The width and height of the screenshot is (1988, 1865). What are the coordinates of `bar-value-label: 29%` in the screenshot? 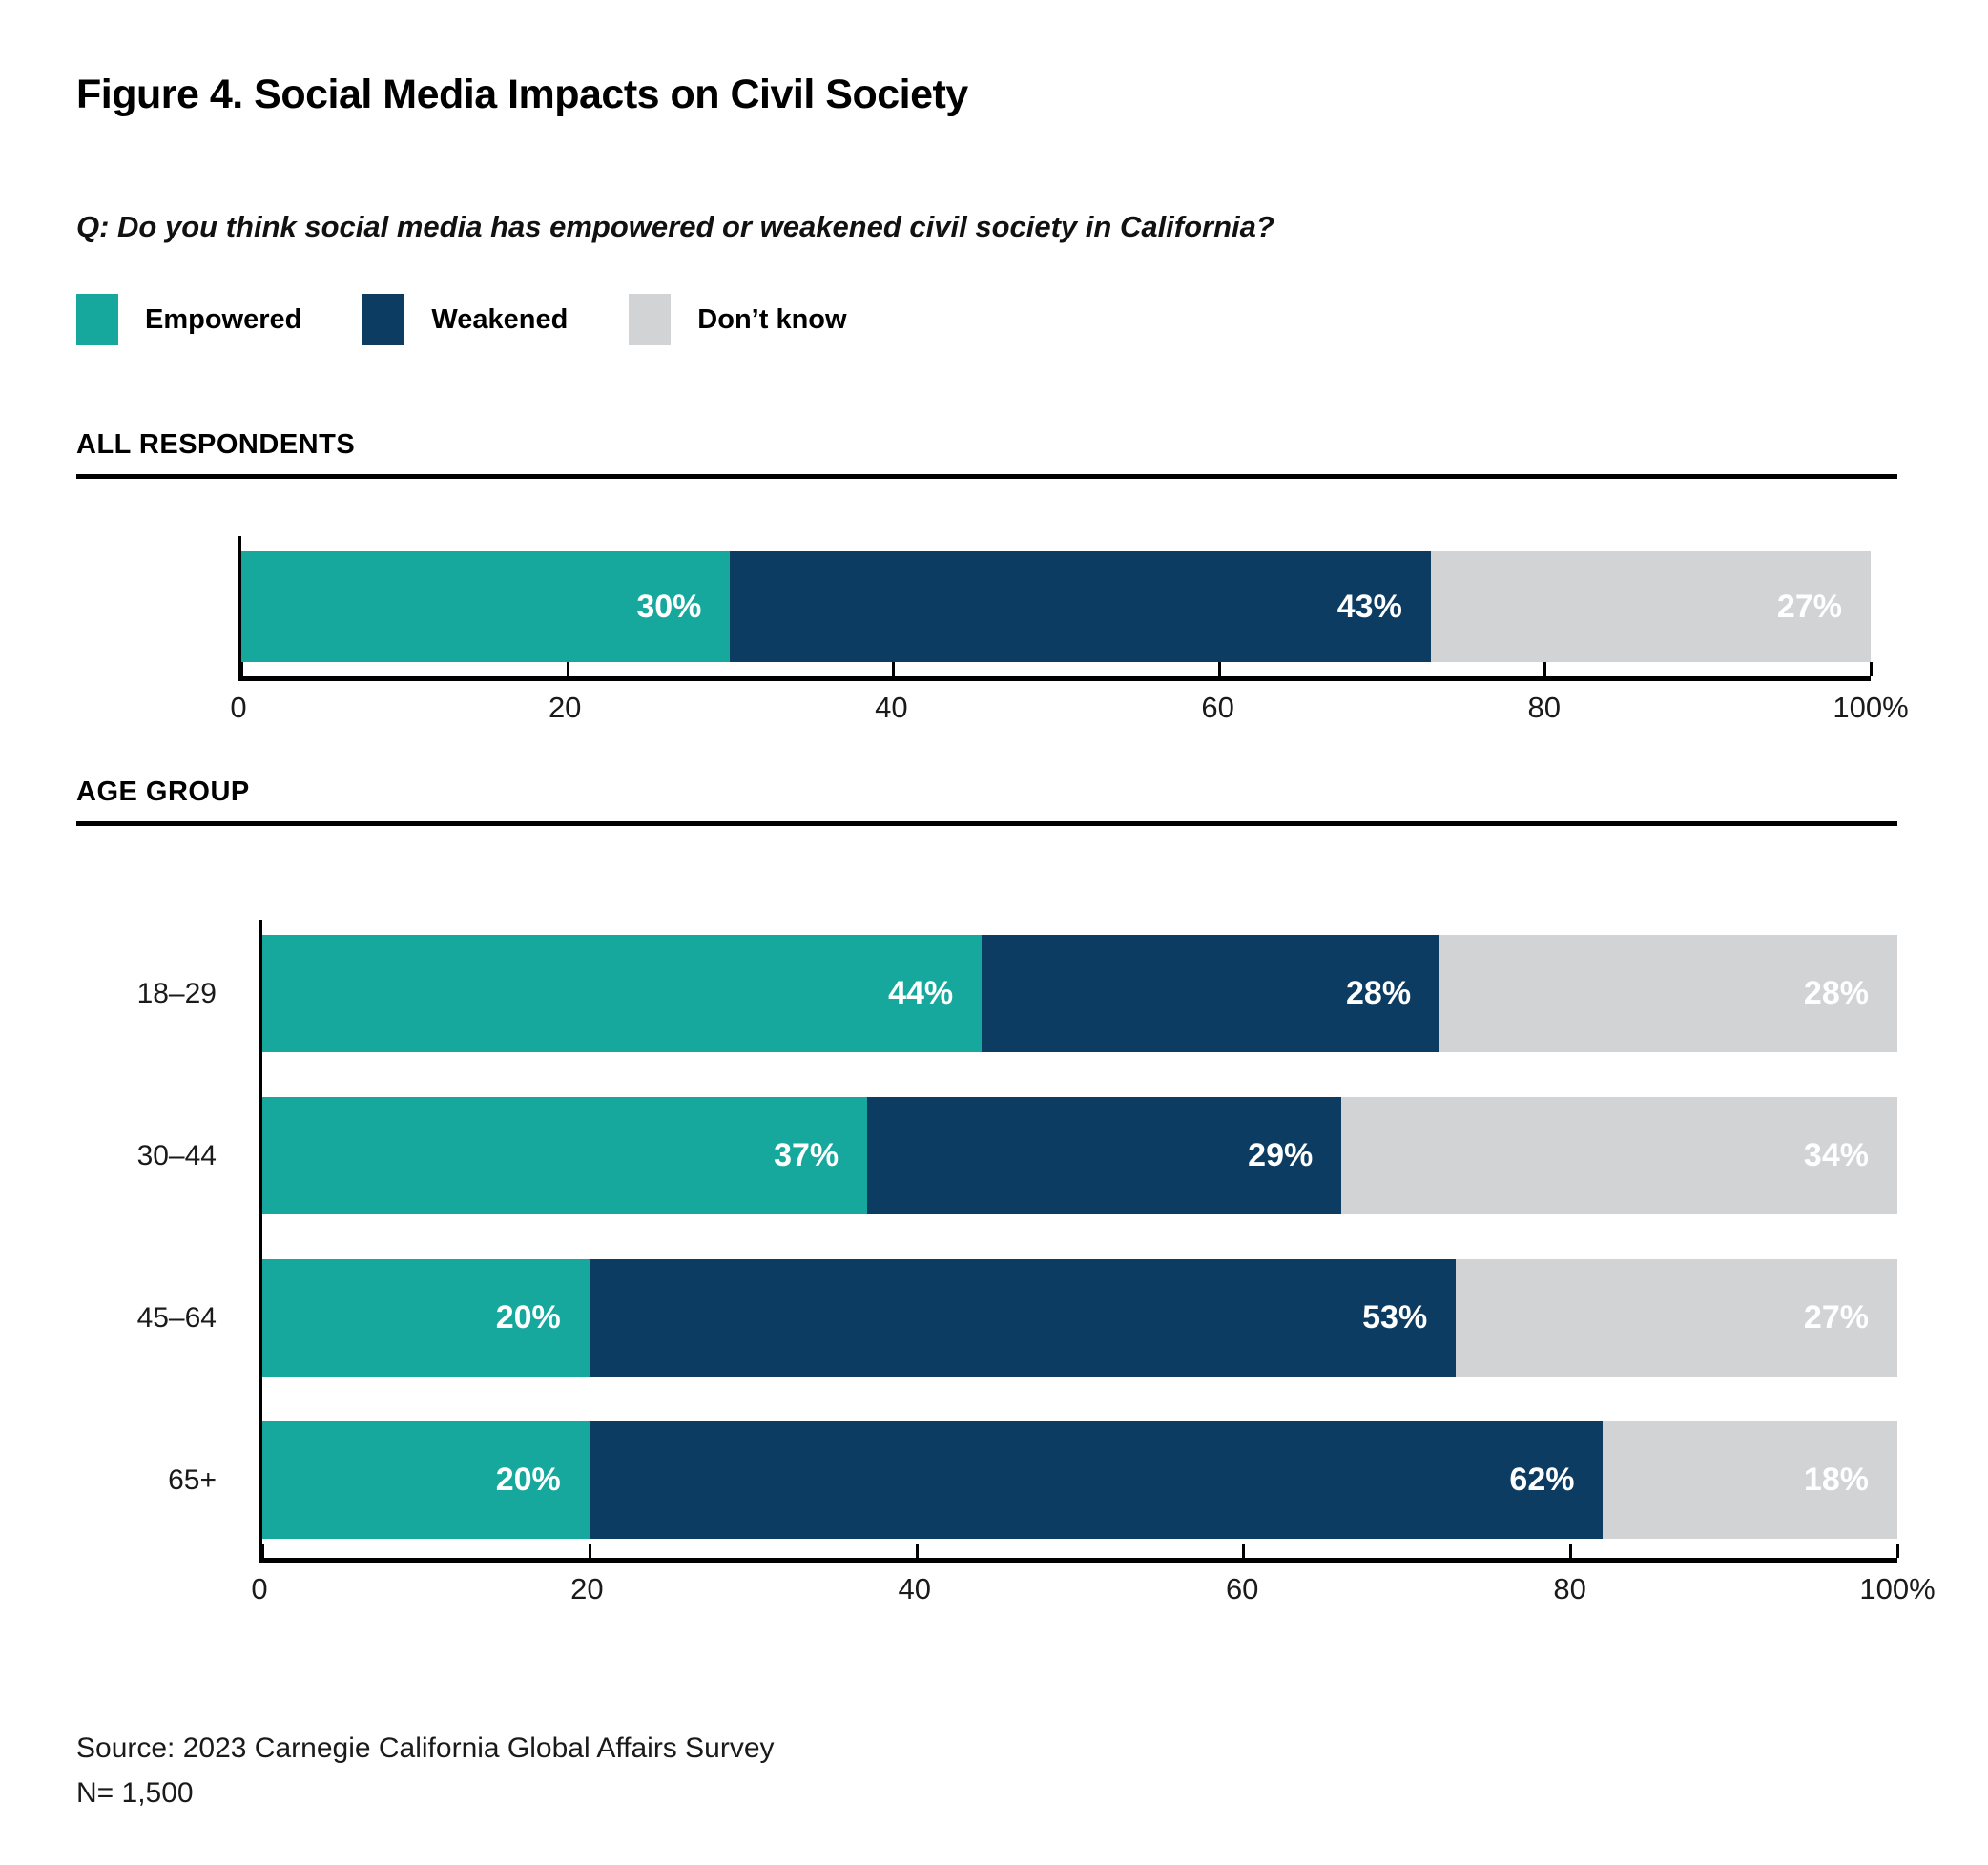 It's located at (1281, 1155).